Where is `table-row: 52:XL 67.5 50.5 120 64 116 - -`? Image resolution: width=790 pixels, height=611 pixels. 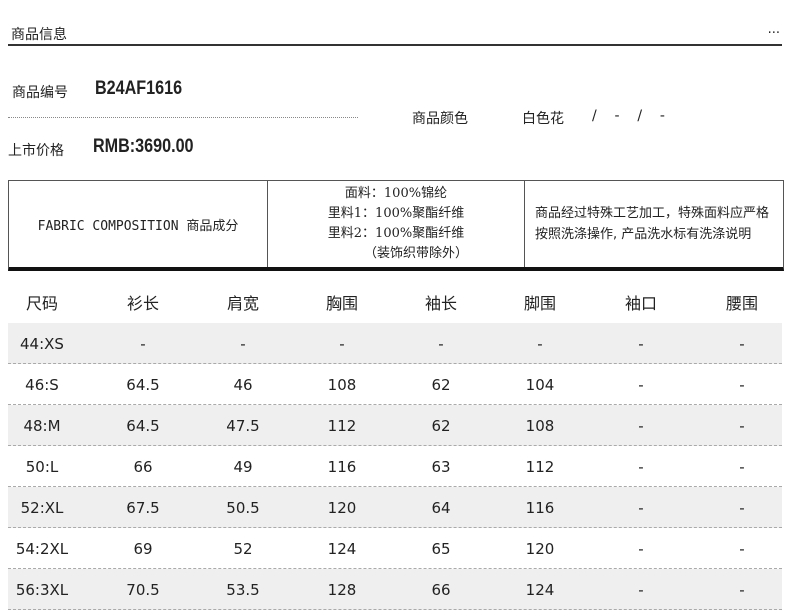
table-row: 52:XL 67.5 50.5 120 64 116 - - is located at coordinates (395, 507).